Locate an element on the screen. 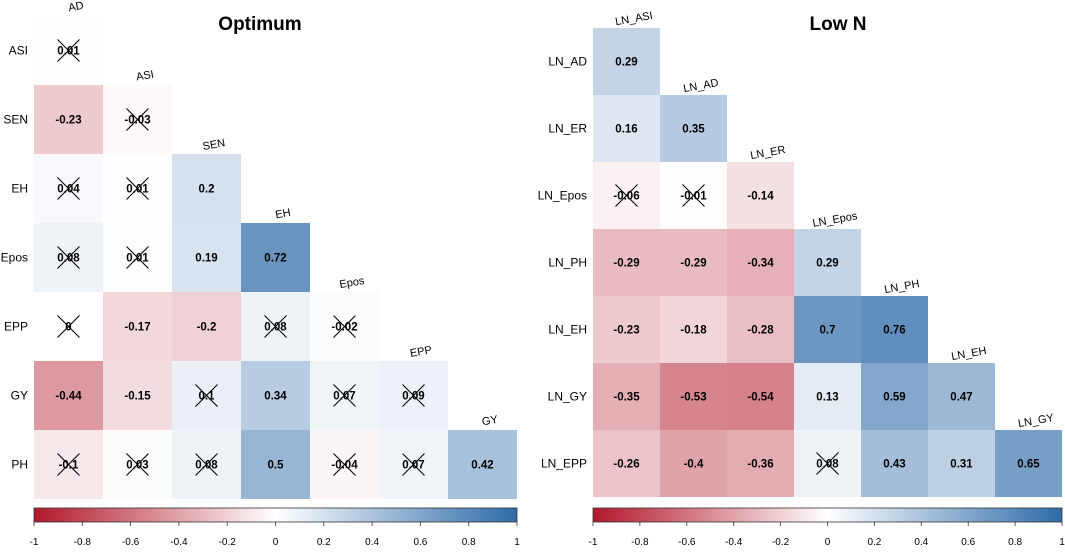 Image resolution: width=1065 pixels, height=556 pixels. cell-value-label: 0.7 is located at coordinates (828, 331).